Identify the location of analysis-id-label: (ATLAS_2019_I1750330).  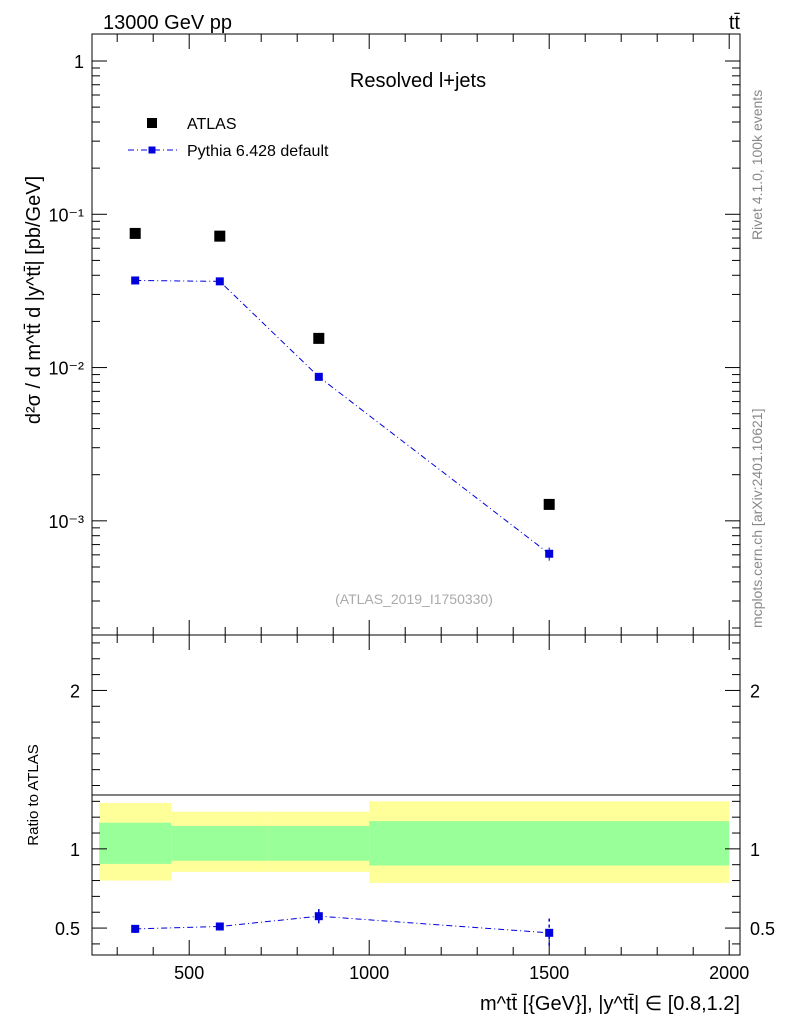
(414, 599).